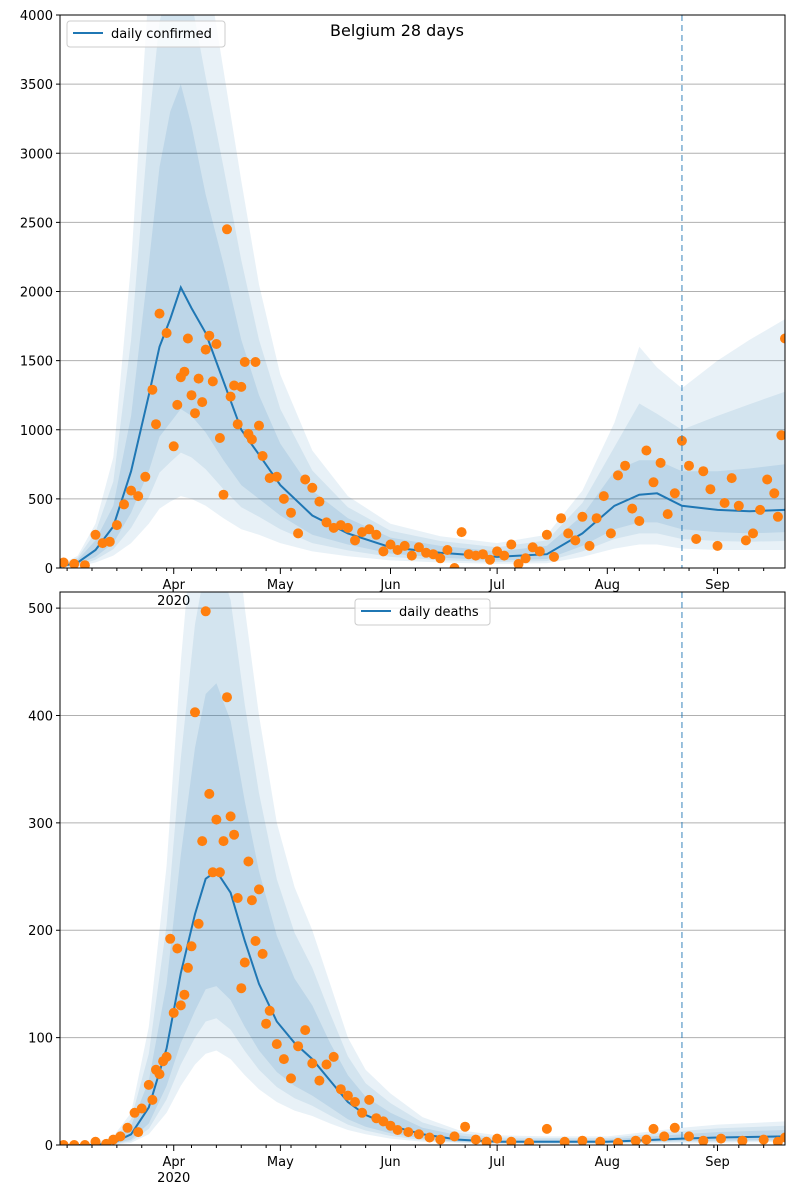 The image size is (800, 1200). Describe the element at coordinates (36, 16) in the screenshot. I see `y-tick-label: 4000` at that location.